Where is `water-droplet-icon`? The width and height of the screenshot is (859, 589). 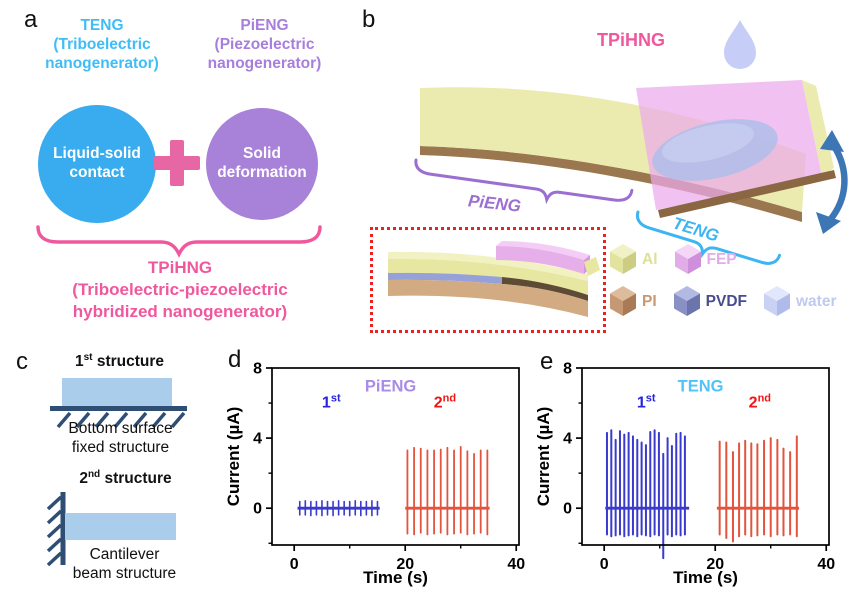
water-droplet-icon is located at coordinates (740, 44).